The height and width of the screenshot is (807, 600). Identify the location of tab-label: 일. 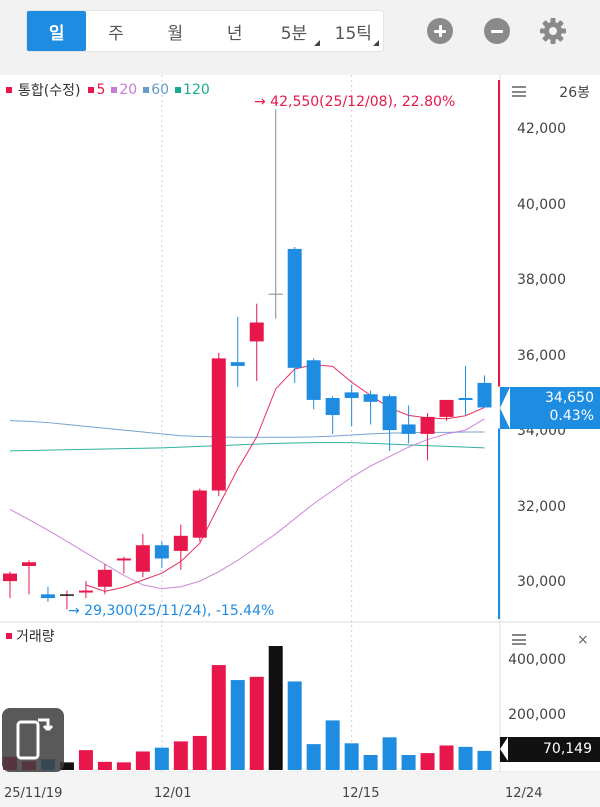
(56, 33).